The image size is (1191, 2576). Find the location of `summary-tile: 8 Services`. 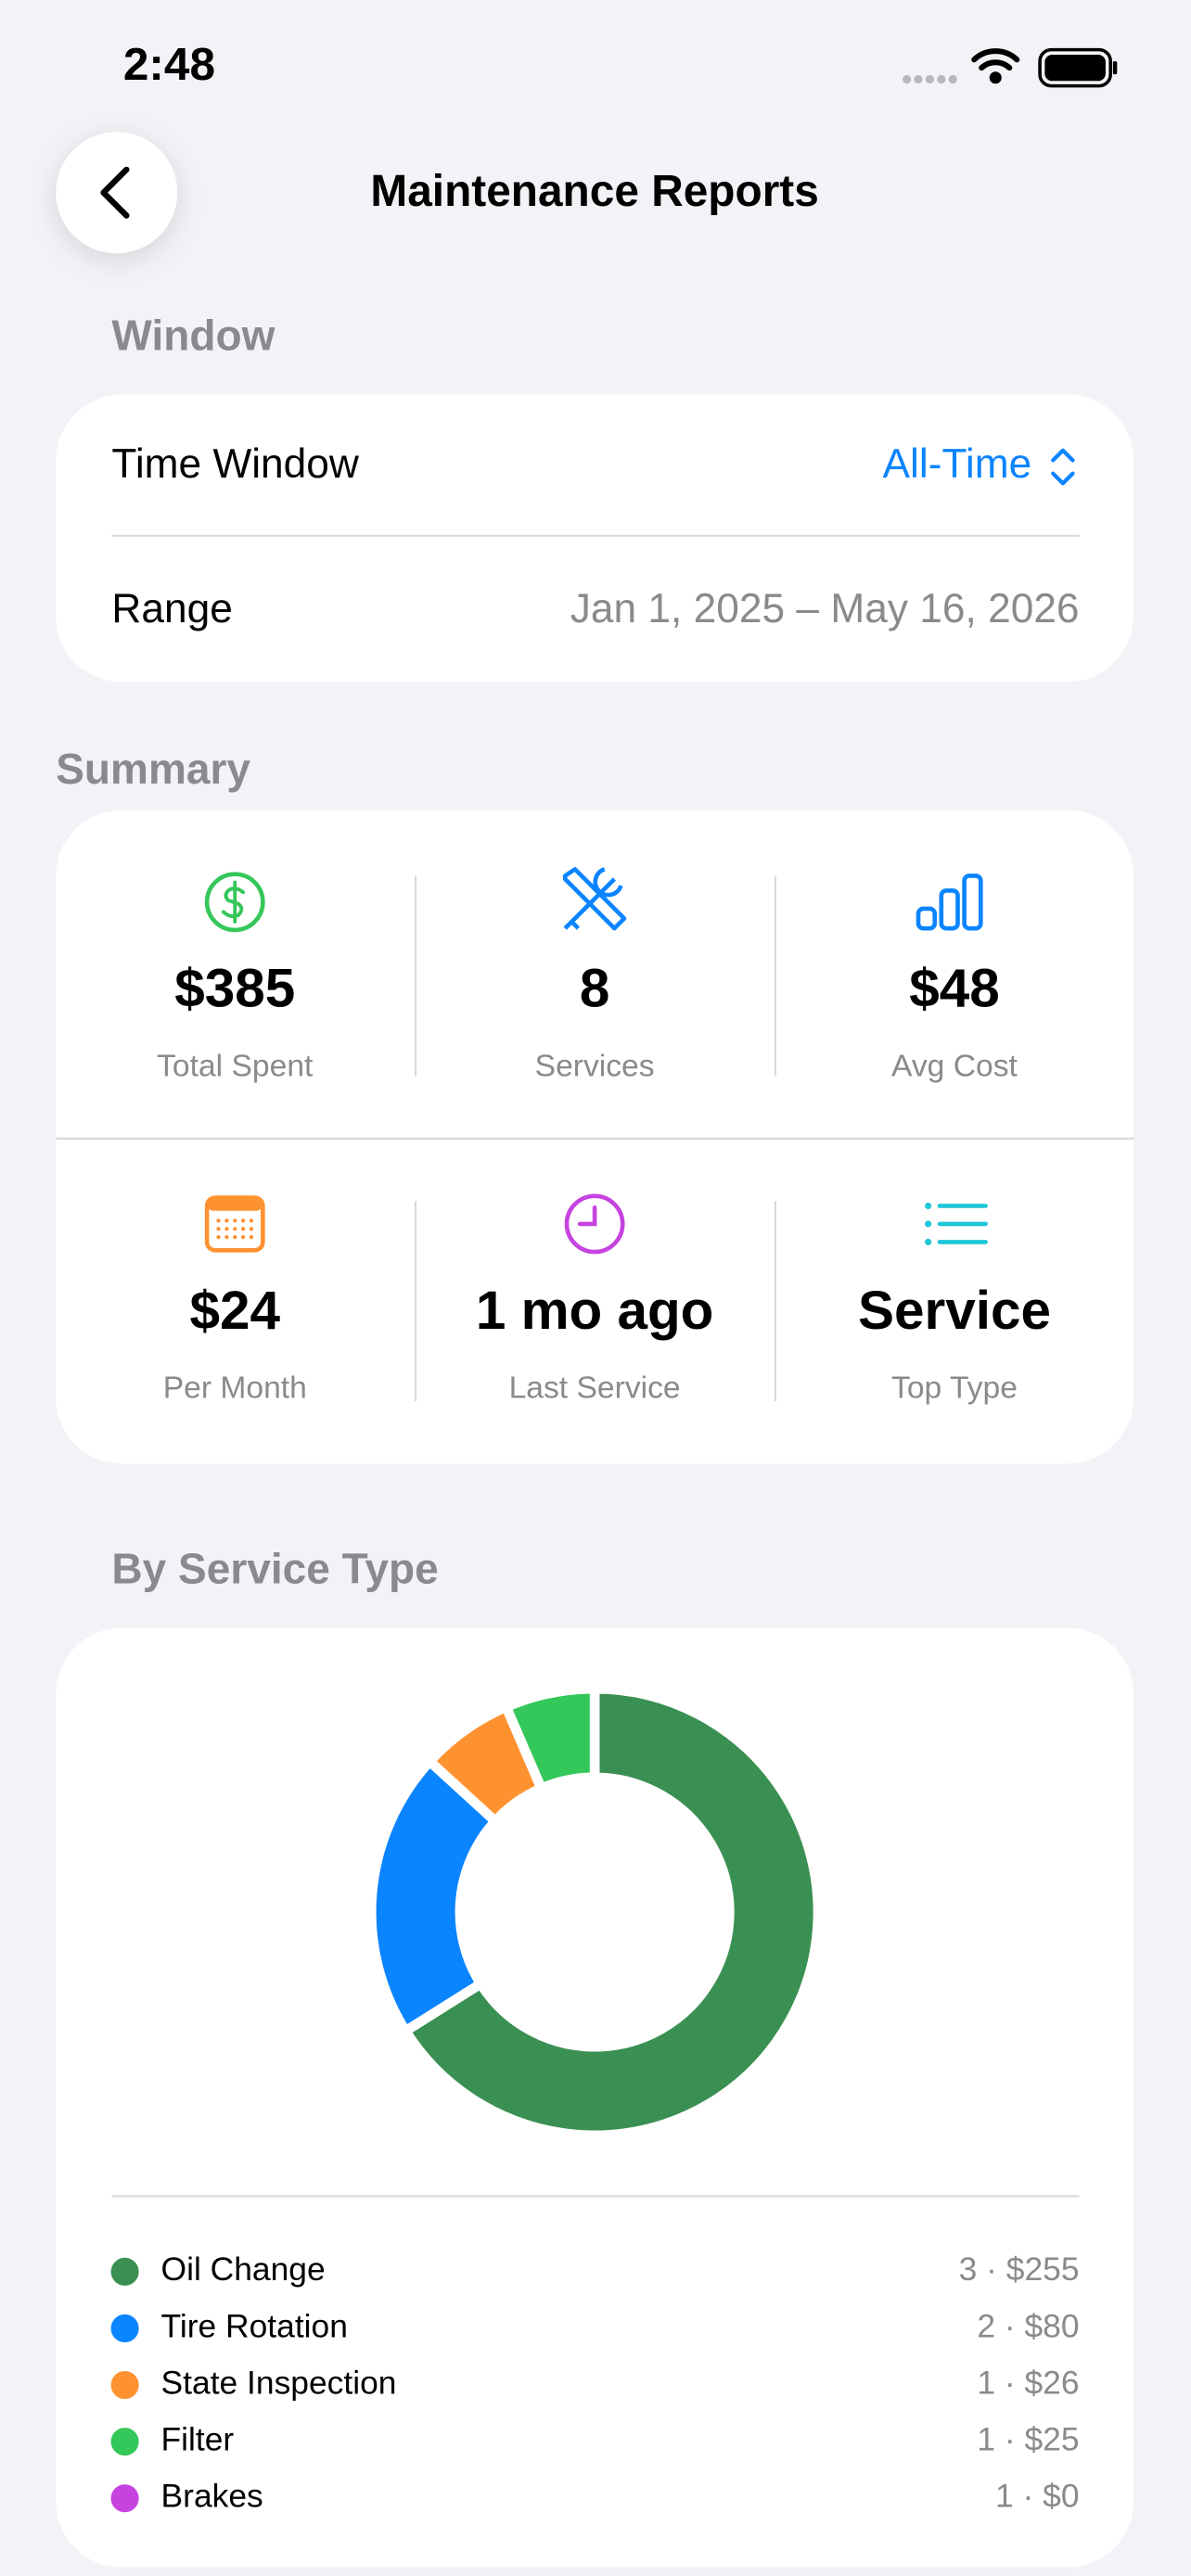

summary-tile: 8 Services is located at coordinates (595, 976).